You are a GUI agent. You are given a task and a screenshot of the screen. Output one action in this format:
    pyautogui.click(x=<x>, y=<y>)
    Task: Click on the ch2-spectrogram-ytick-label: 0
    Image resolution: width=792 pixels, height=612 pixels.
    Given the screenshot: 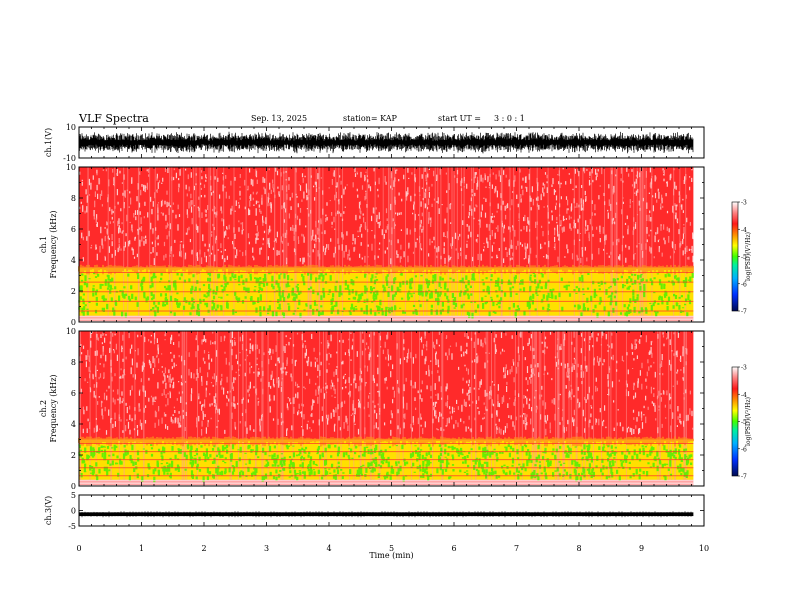 What is the action you would take?
    pyautogui.click(x=73, y=486)
    